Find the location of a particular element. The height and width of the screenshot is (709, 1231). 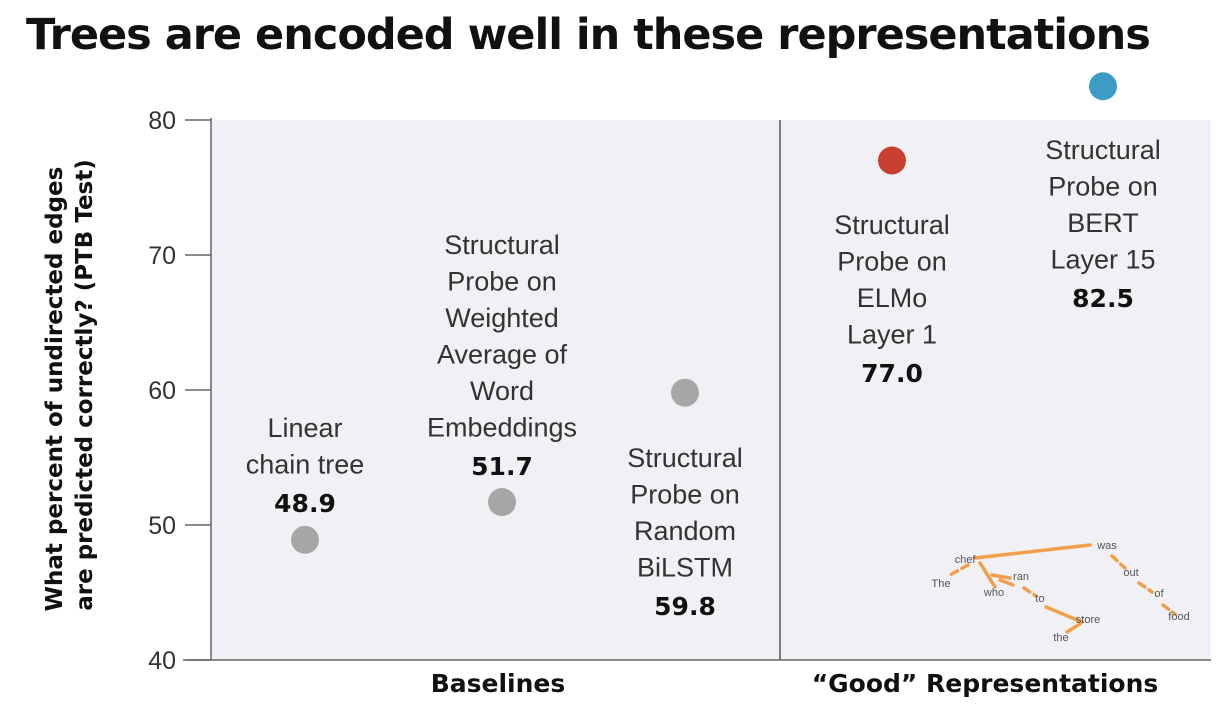

point-label-line: Word is located at coordinates (502, 391).